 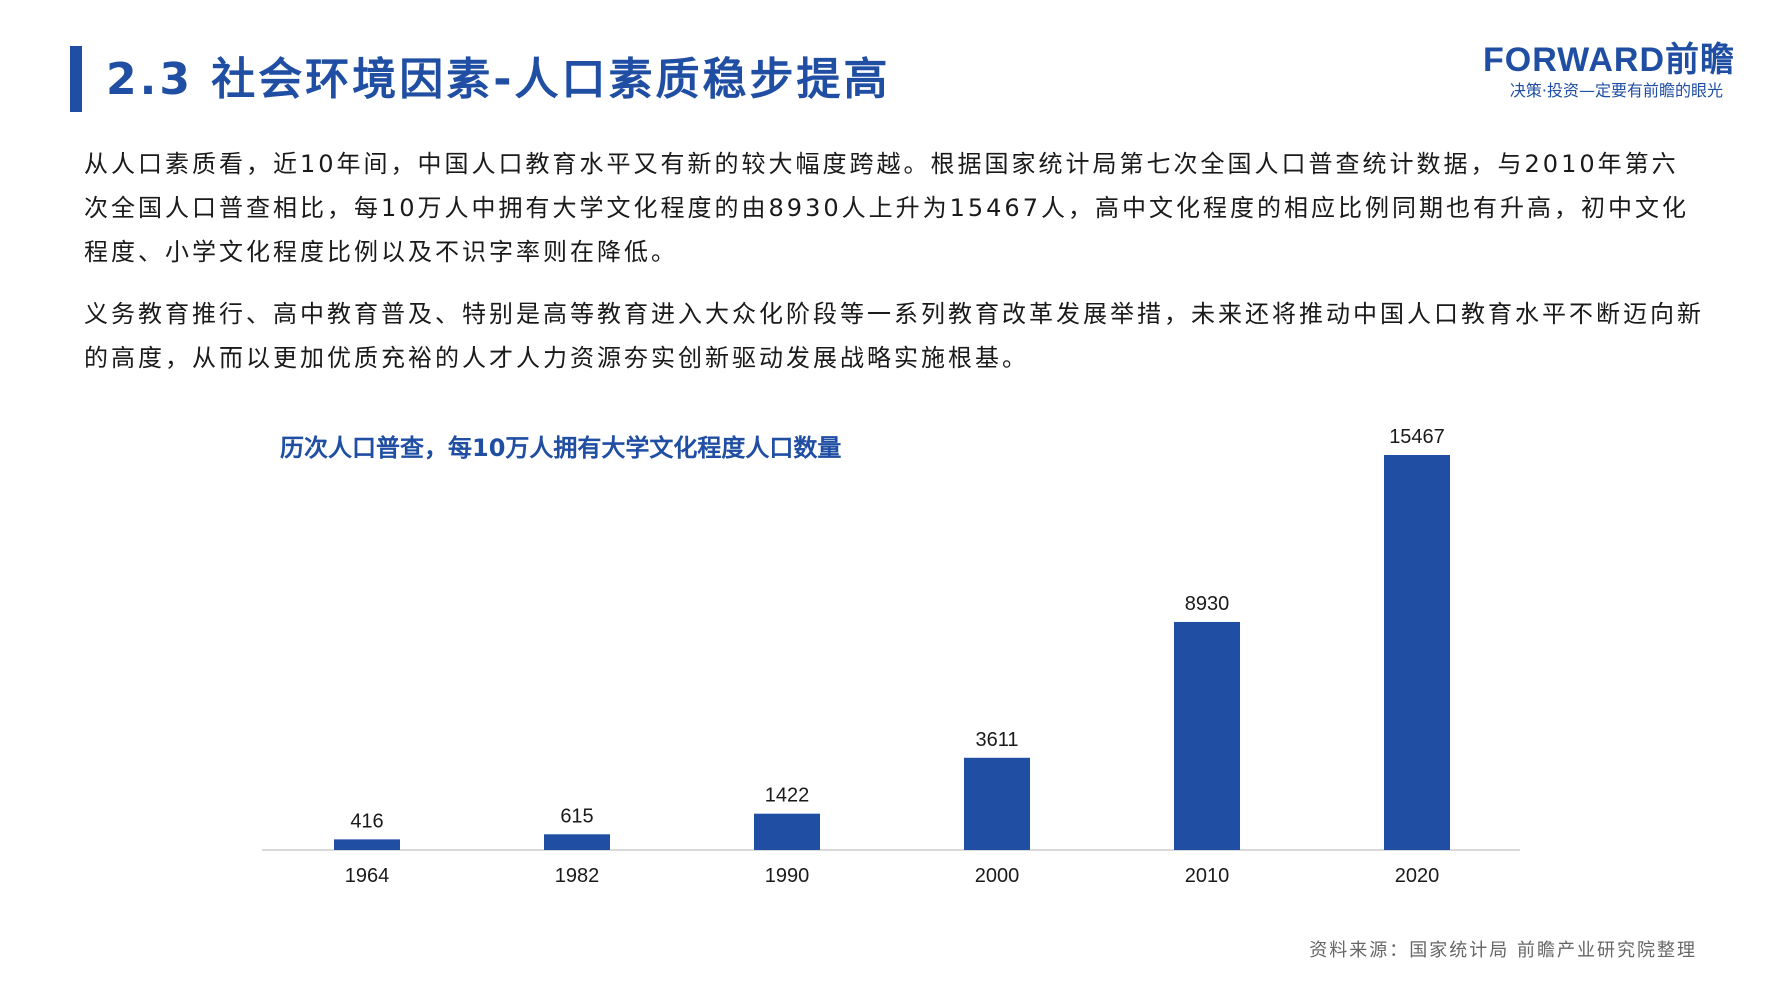 What do you see at coordinates (1207, 735) in the screenshot?
I see `bar-2010` at bounding box center [1207, 735].